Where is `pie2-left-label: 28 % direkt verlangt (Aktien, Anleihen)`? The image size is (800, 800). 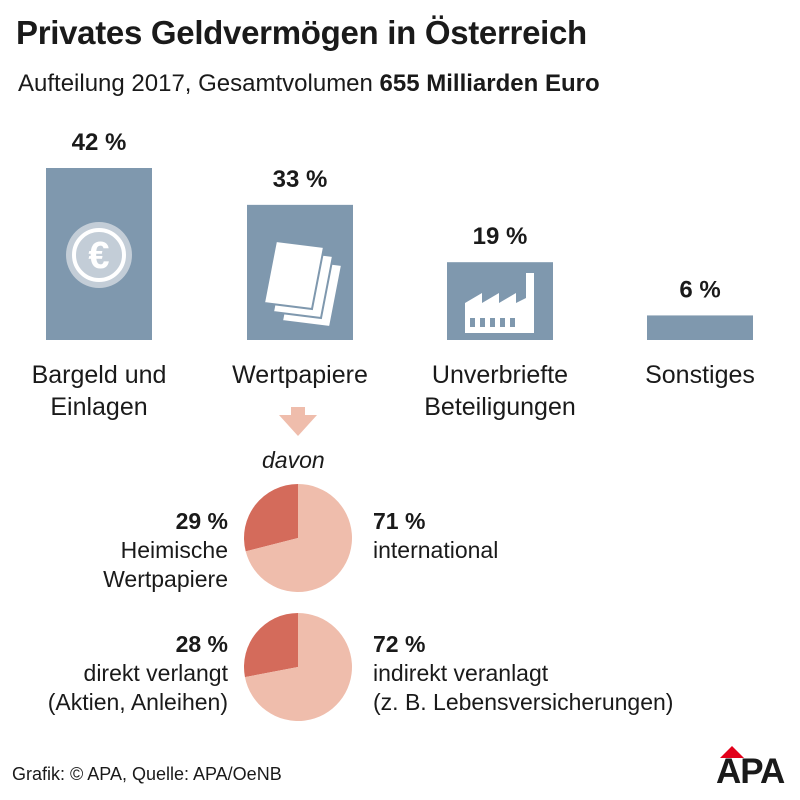 pie2-left-label: 28 % direkt verlangt (Aktien, Anleihen) is located at coordinates (138, 673).